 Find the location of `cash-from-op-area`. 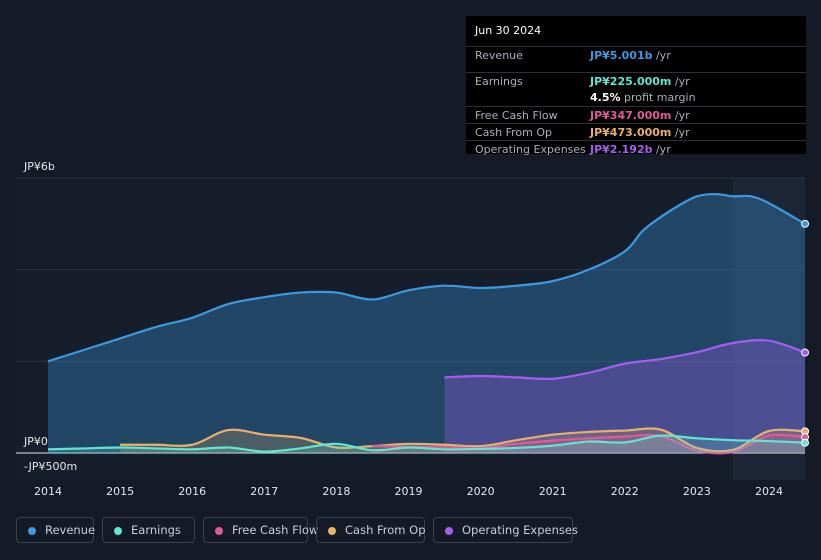

cash-from-op-area is located at coordinates (463, 440).